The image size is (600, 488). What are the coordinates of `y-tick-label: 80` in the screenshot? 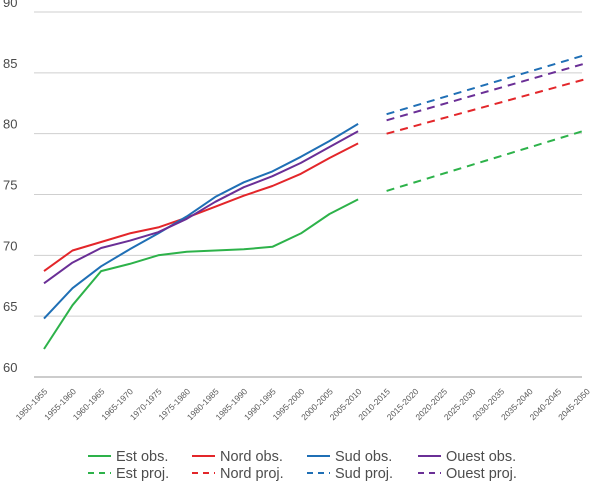 It's located at (10, 124).